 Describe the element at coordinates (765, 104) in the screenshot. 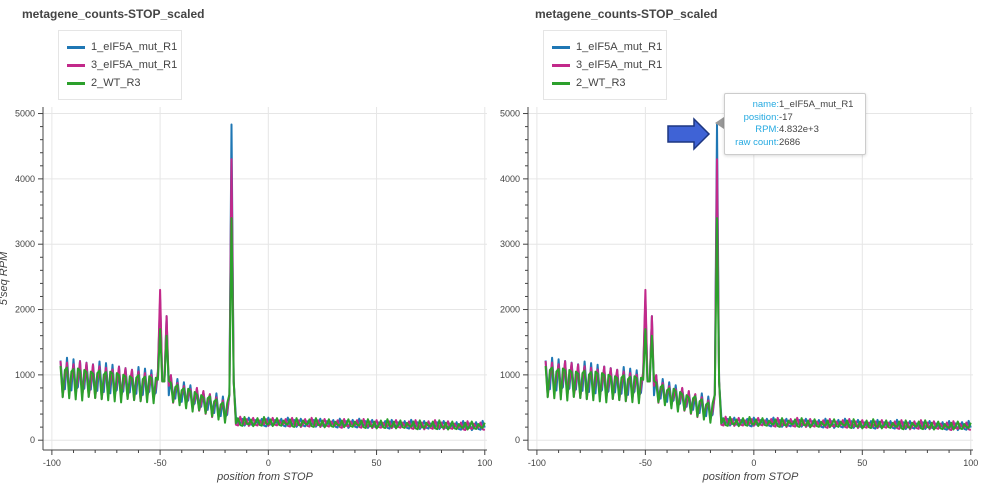

I see `tooltip-key: name:` at that location.